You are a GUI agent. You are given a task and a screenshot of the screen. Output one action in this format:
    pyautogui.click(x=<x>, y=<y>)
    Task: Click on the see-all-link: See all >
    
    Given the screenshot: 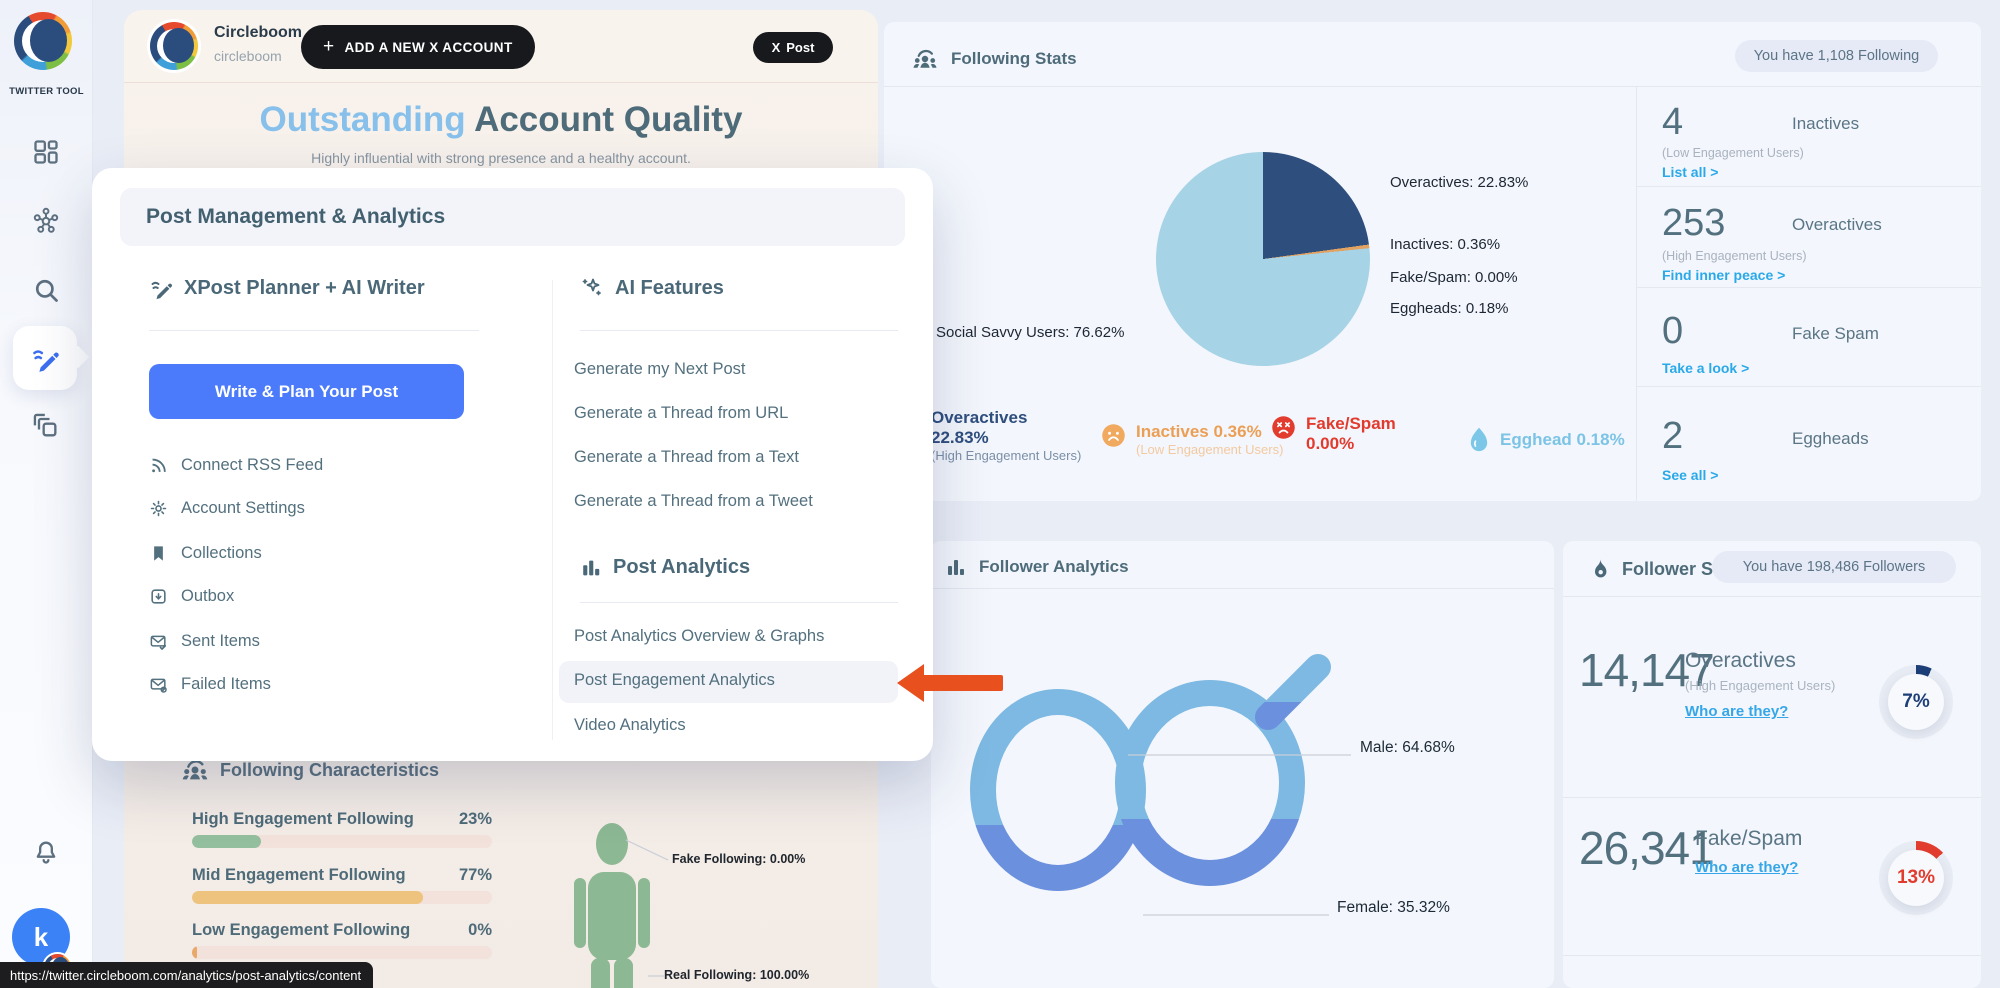 What is the action you would take?
    pyautogui.click(x=1690, y=475)
    